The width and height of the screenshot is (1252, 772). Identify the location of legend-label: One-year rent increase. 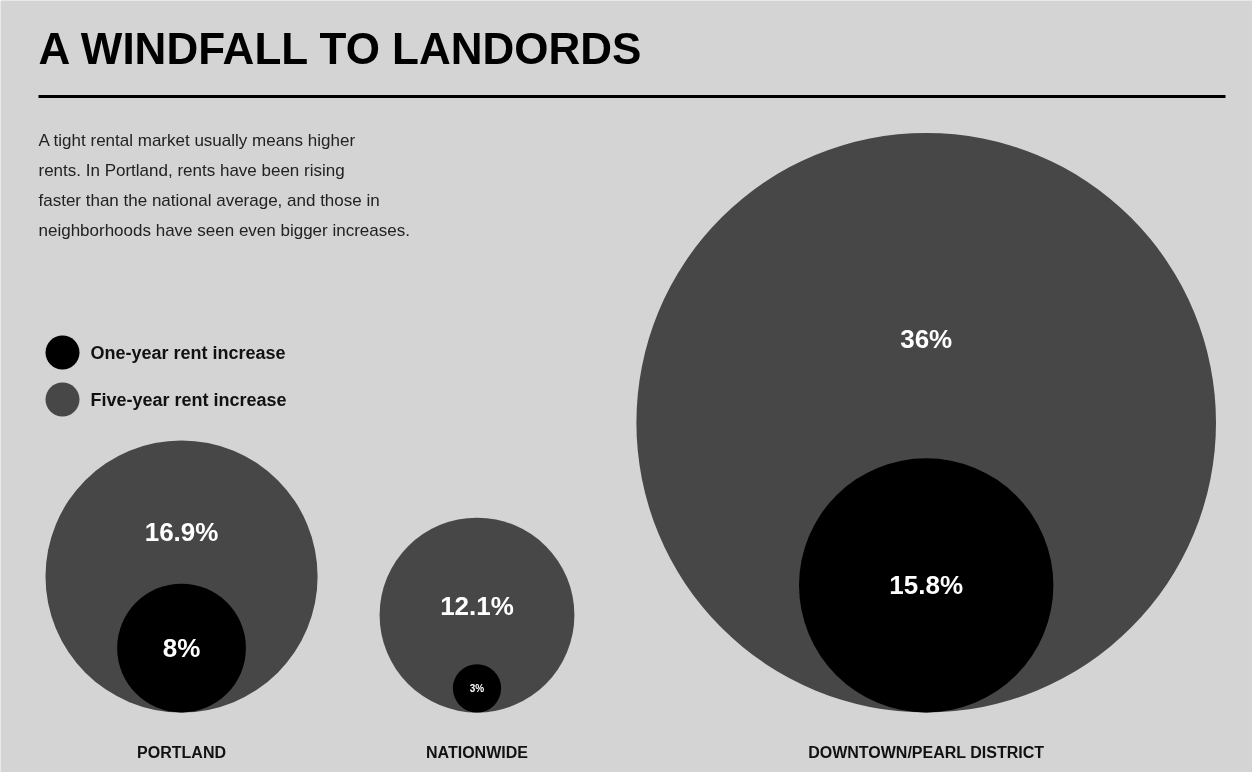
(188, 352).